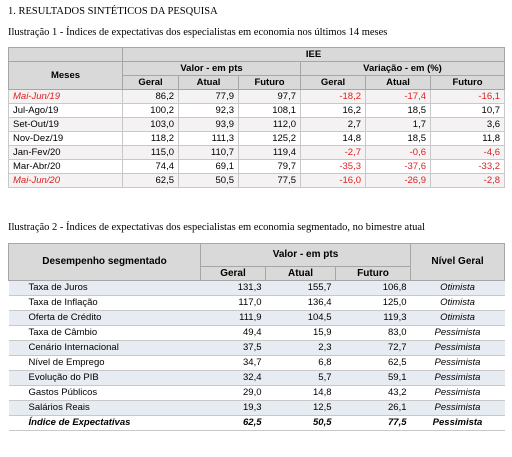 The width and height of the screenshot is (512, 457). Describe the element at coordinates (398, 124) in the screenshot. I see `cell: 1,7` at that location.